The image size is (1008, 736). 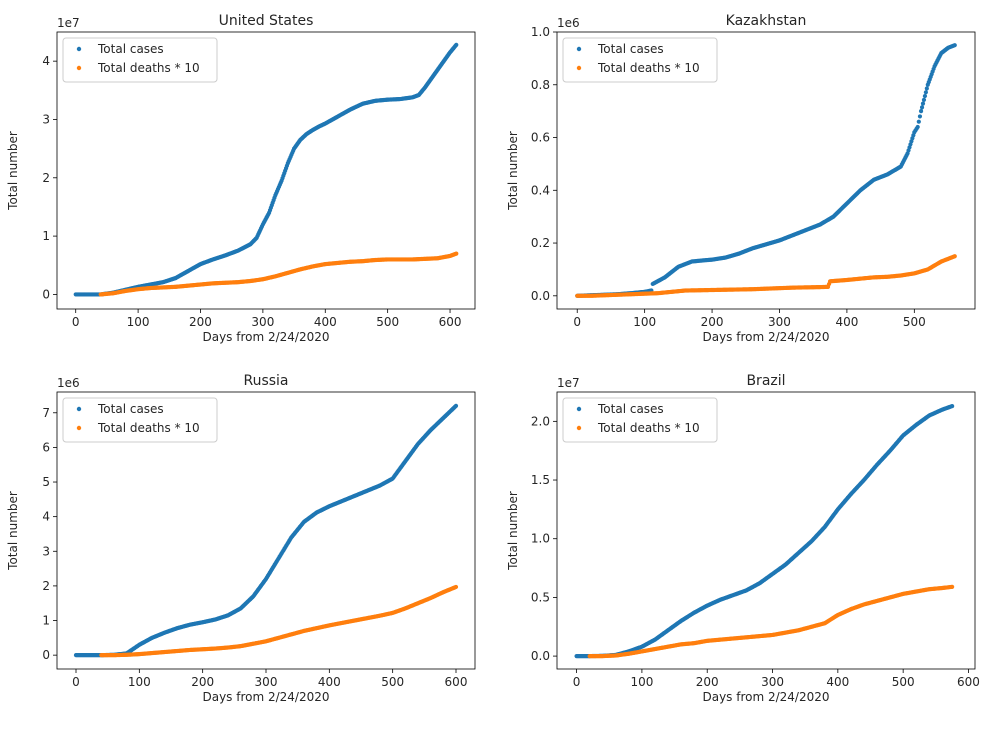 What do you see at coordinates (46, 119) in the screenshot?
I see `y-tick-label: 3` at bounding box center [46, 119].